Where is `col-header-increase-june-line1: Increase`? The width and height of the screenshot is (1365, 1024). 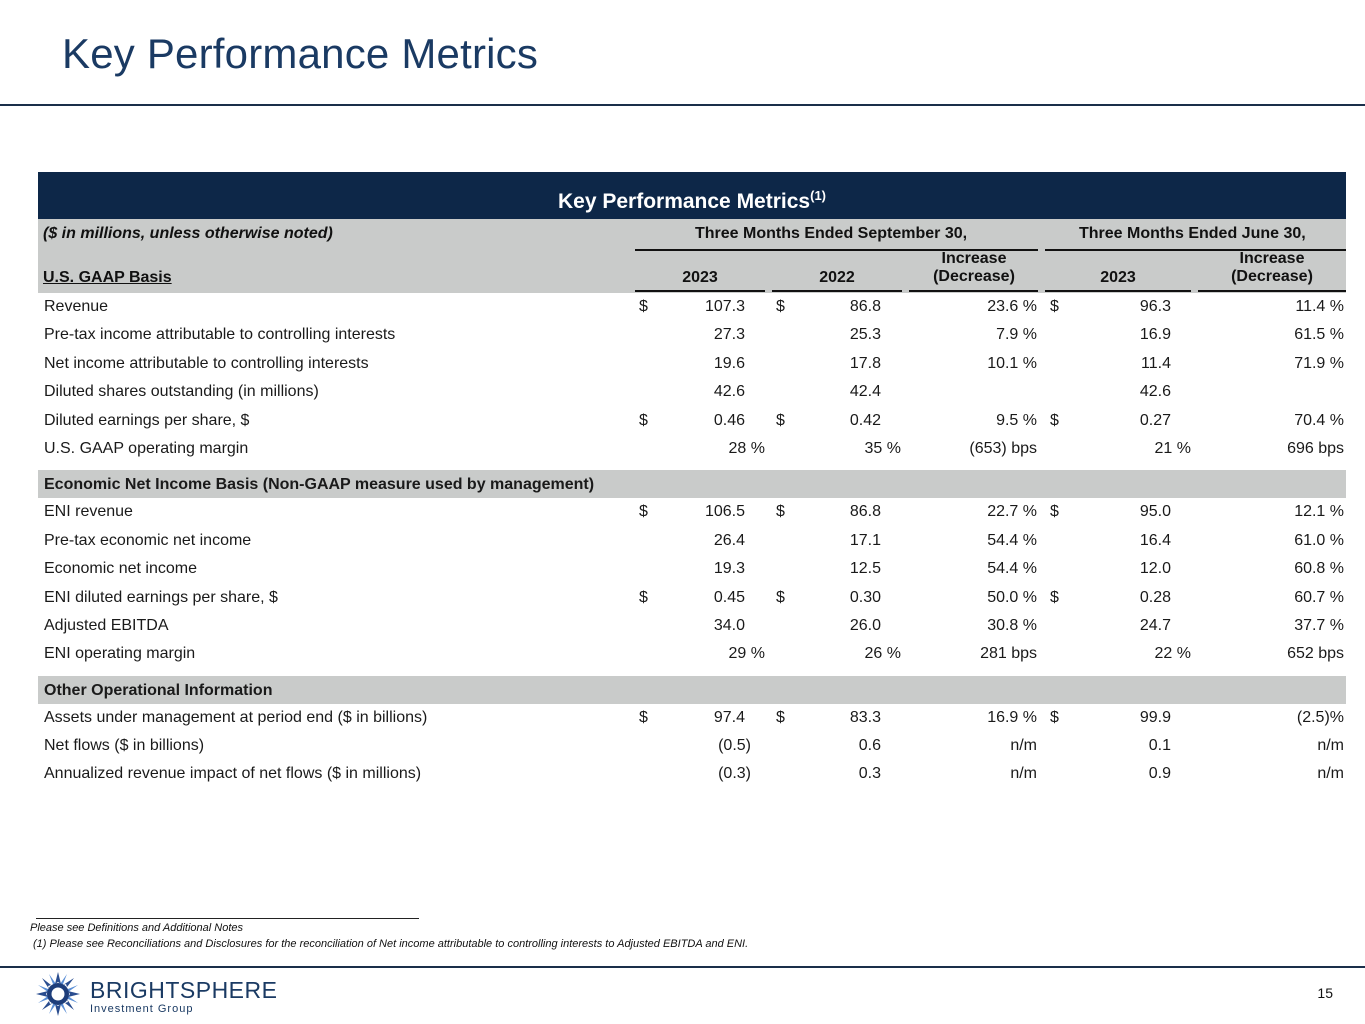
col-header-increase-june-line1: Increase is located at coordinates (1272, 258).